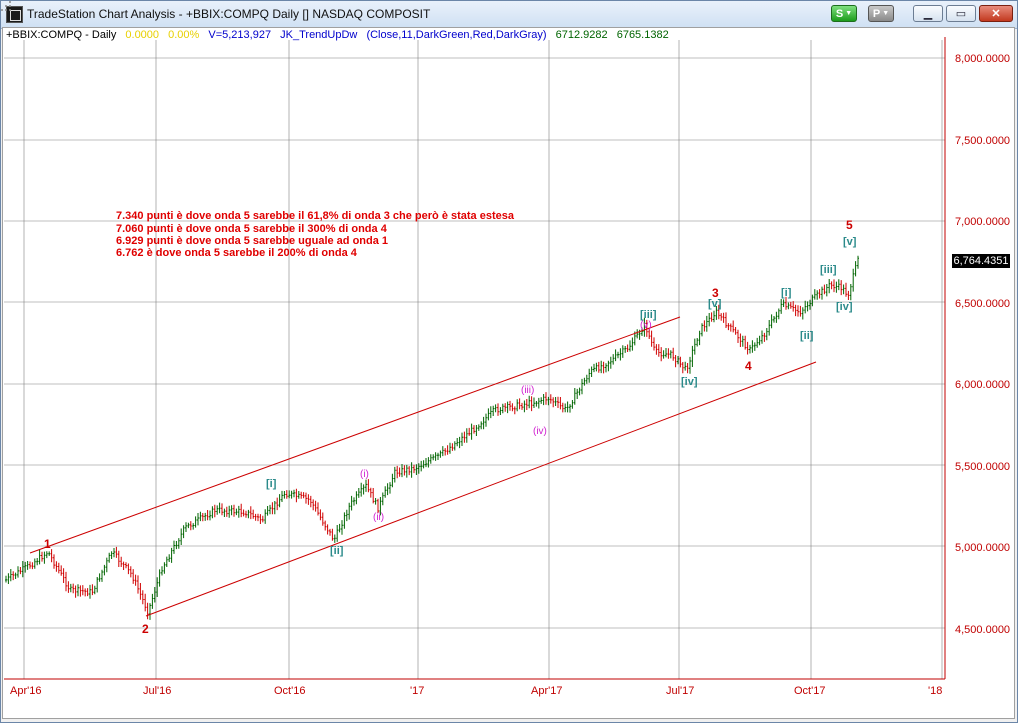  What do you see at coordinates (145, 629) in the screenshot?
I see `wave-2-label: 2` at bounding box center [145, 629].